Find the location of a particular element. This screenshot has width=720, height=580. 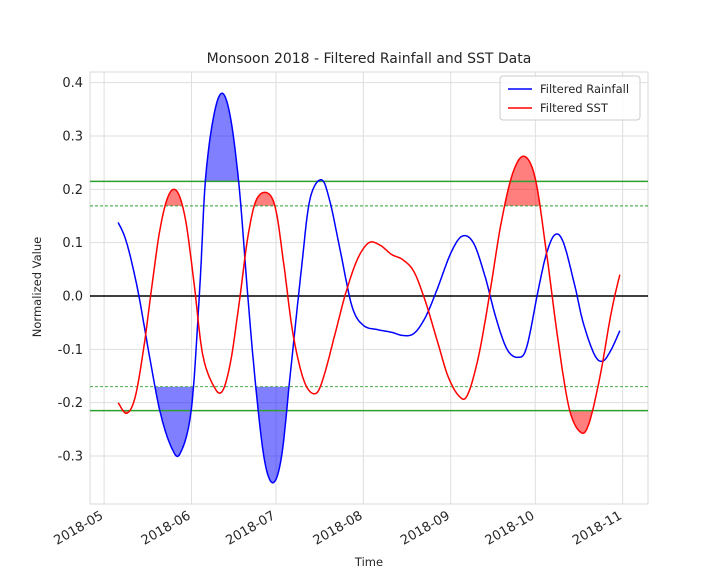

y-tick-label: -0.2 is located at coordinates (70, 403).